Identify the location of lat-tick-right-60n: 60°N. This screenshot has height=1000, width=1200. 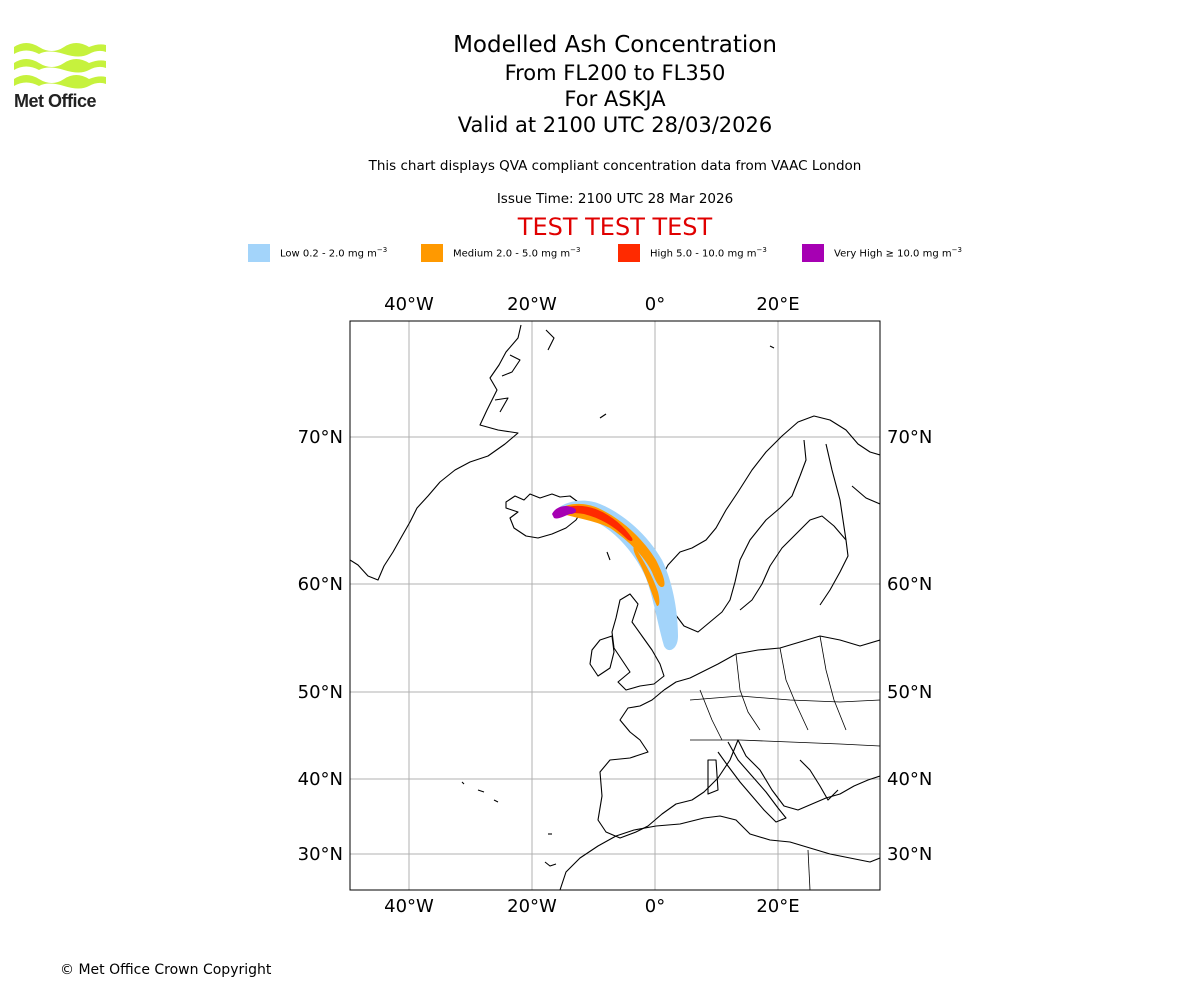
(909, 584).